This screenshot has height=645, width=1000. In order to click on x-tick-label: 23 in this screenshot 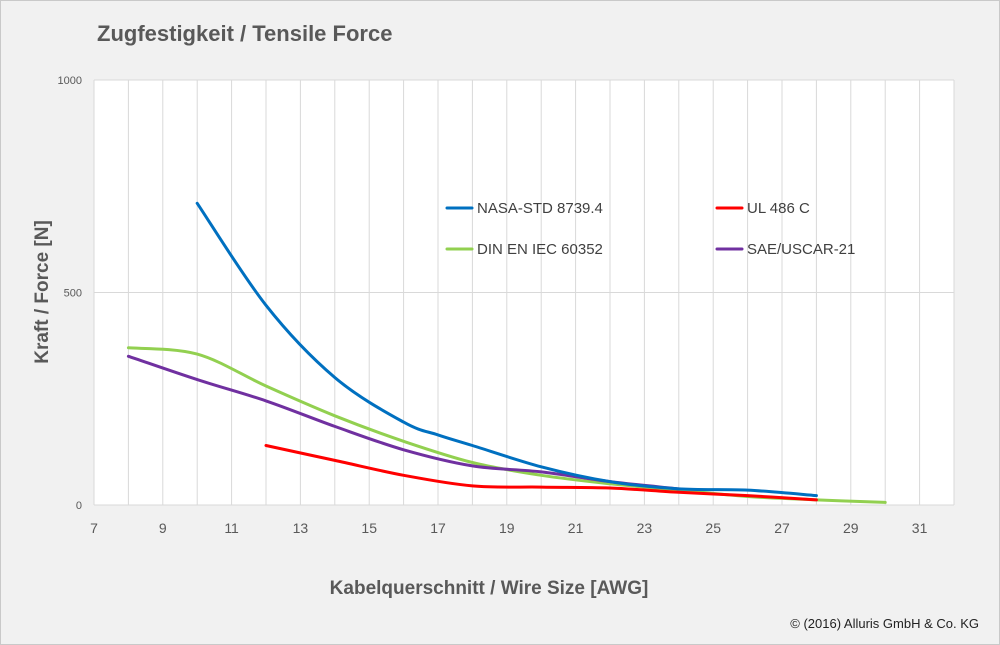, I will do `click(645, 528)`.